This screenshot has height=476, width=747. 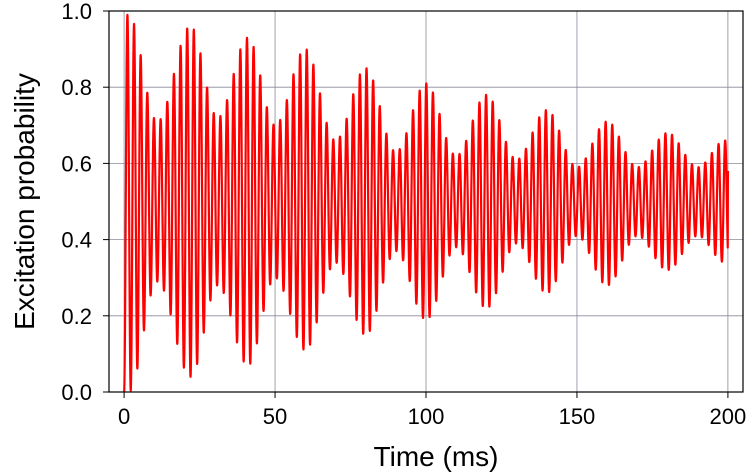 I want to click on x-tick-label: 100, so click(x=426, y=416).